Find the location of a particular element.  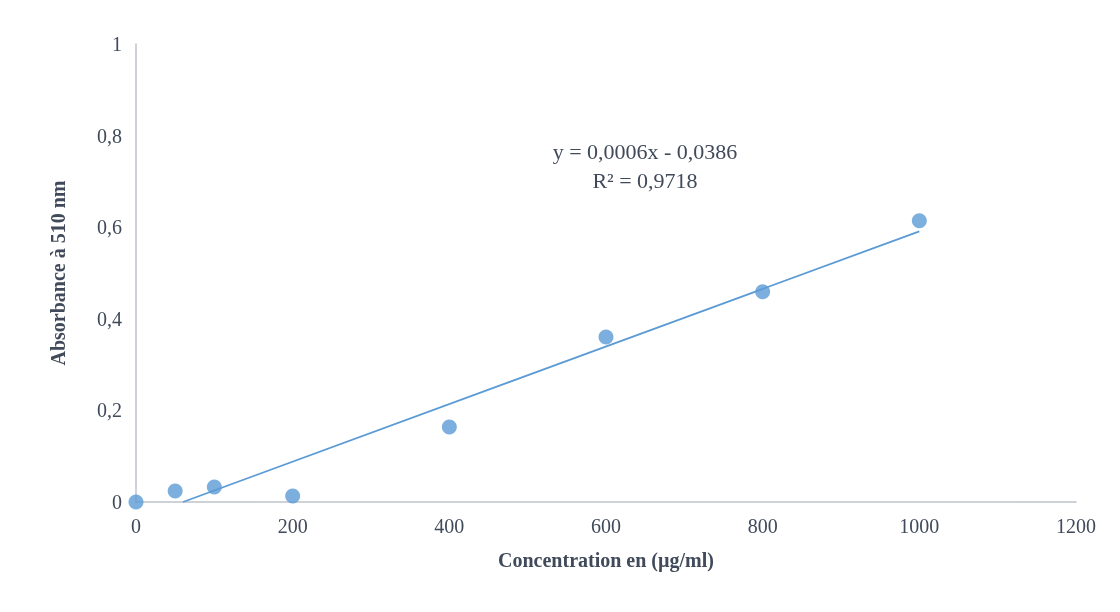

x-tick-label: 800 is located at coordinates (762, 526).